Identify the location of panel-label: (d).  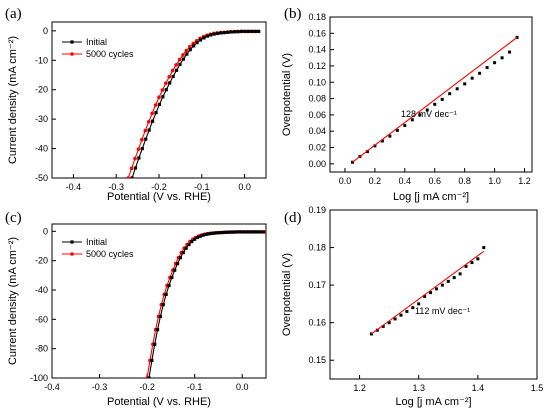
(293, 218).